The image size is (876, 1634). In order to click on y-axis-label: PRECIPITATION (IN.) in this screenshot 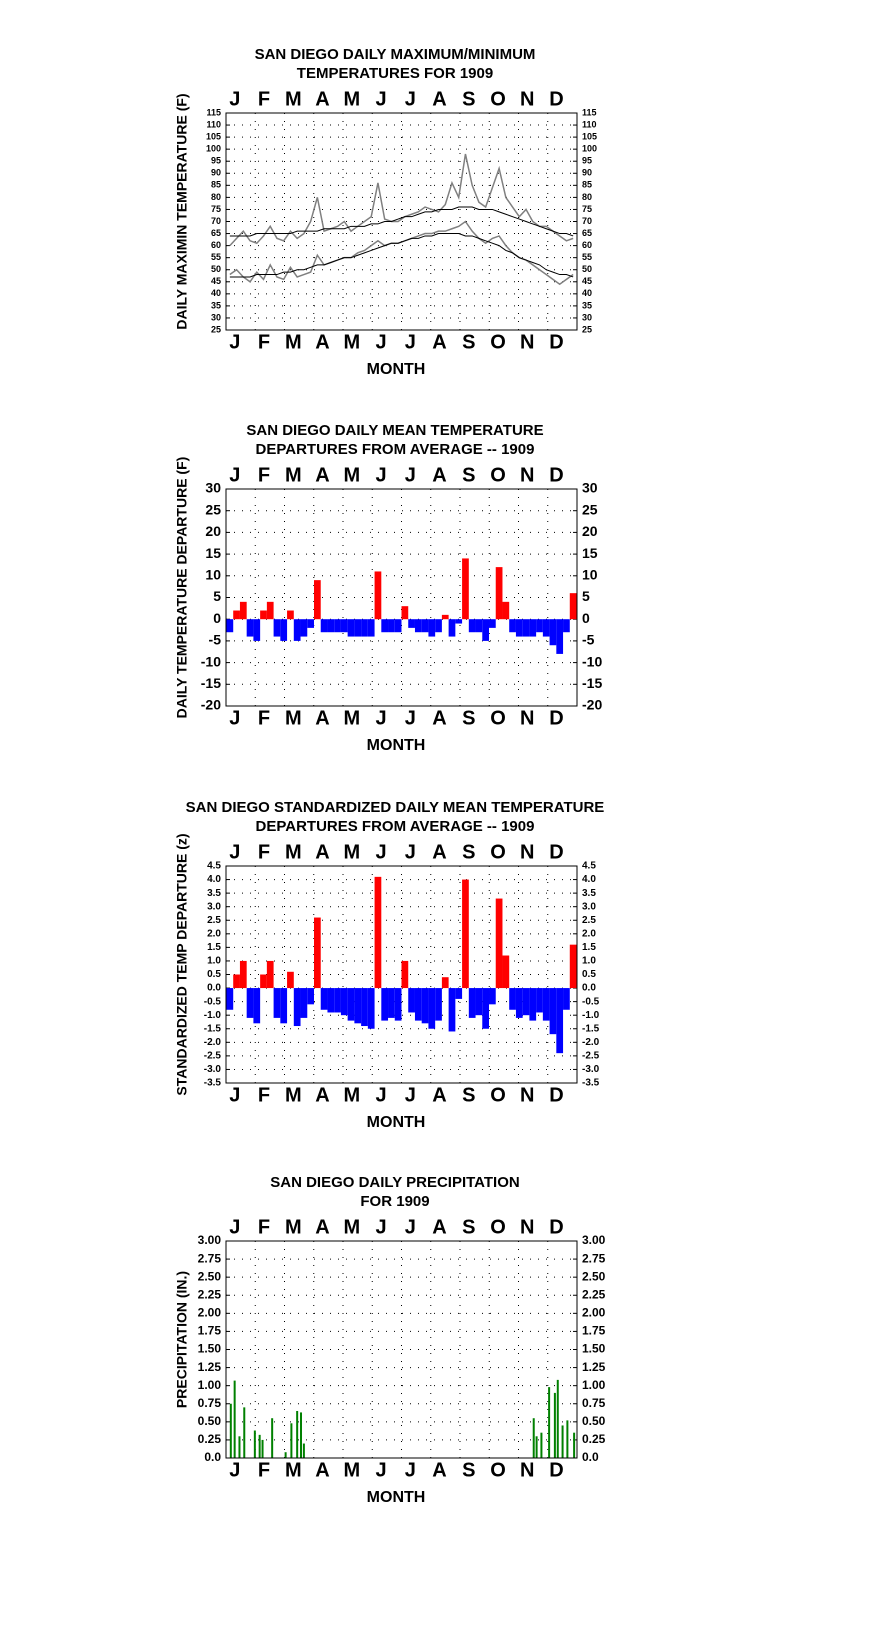, I will do `click(182, 1339)`.